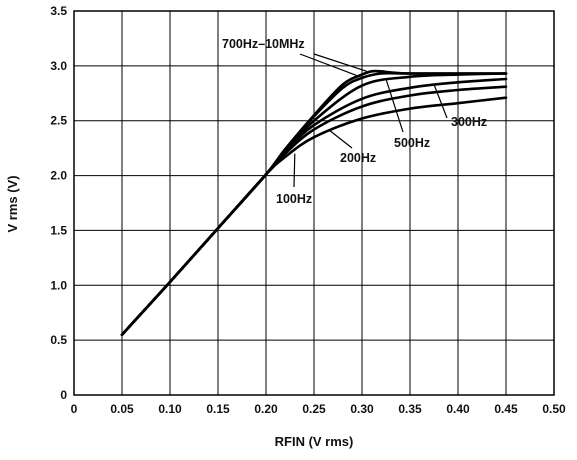  Describe the element at coordinates (218, 409) in the screenshot. I see `x-tick-label: 0.15` at that location.